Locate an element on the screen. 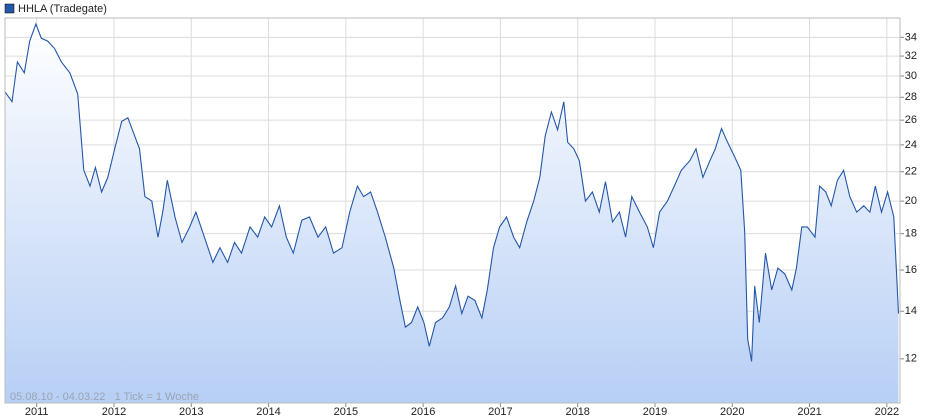  y-tick-label: 32 is located at coordinates (911, 56).